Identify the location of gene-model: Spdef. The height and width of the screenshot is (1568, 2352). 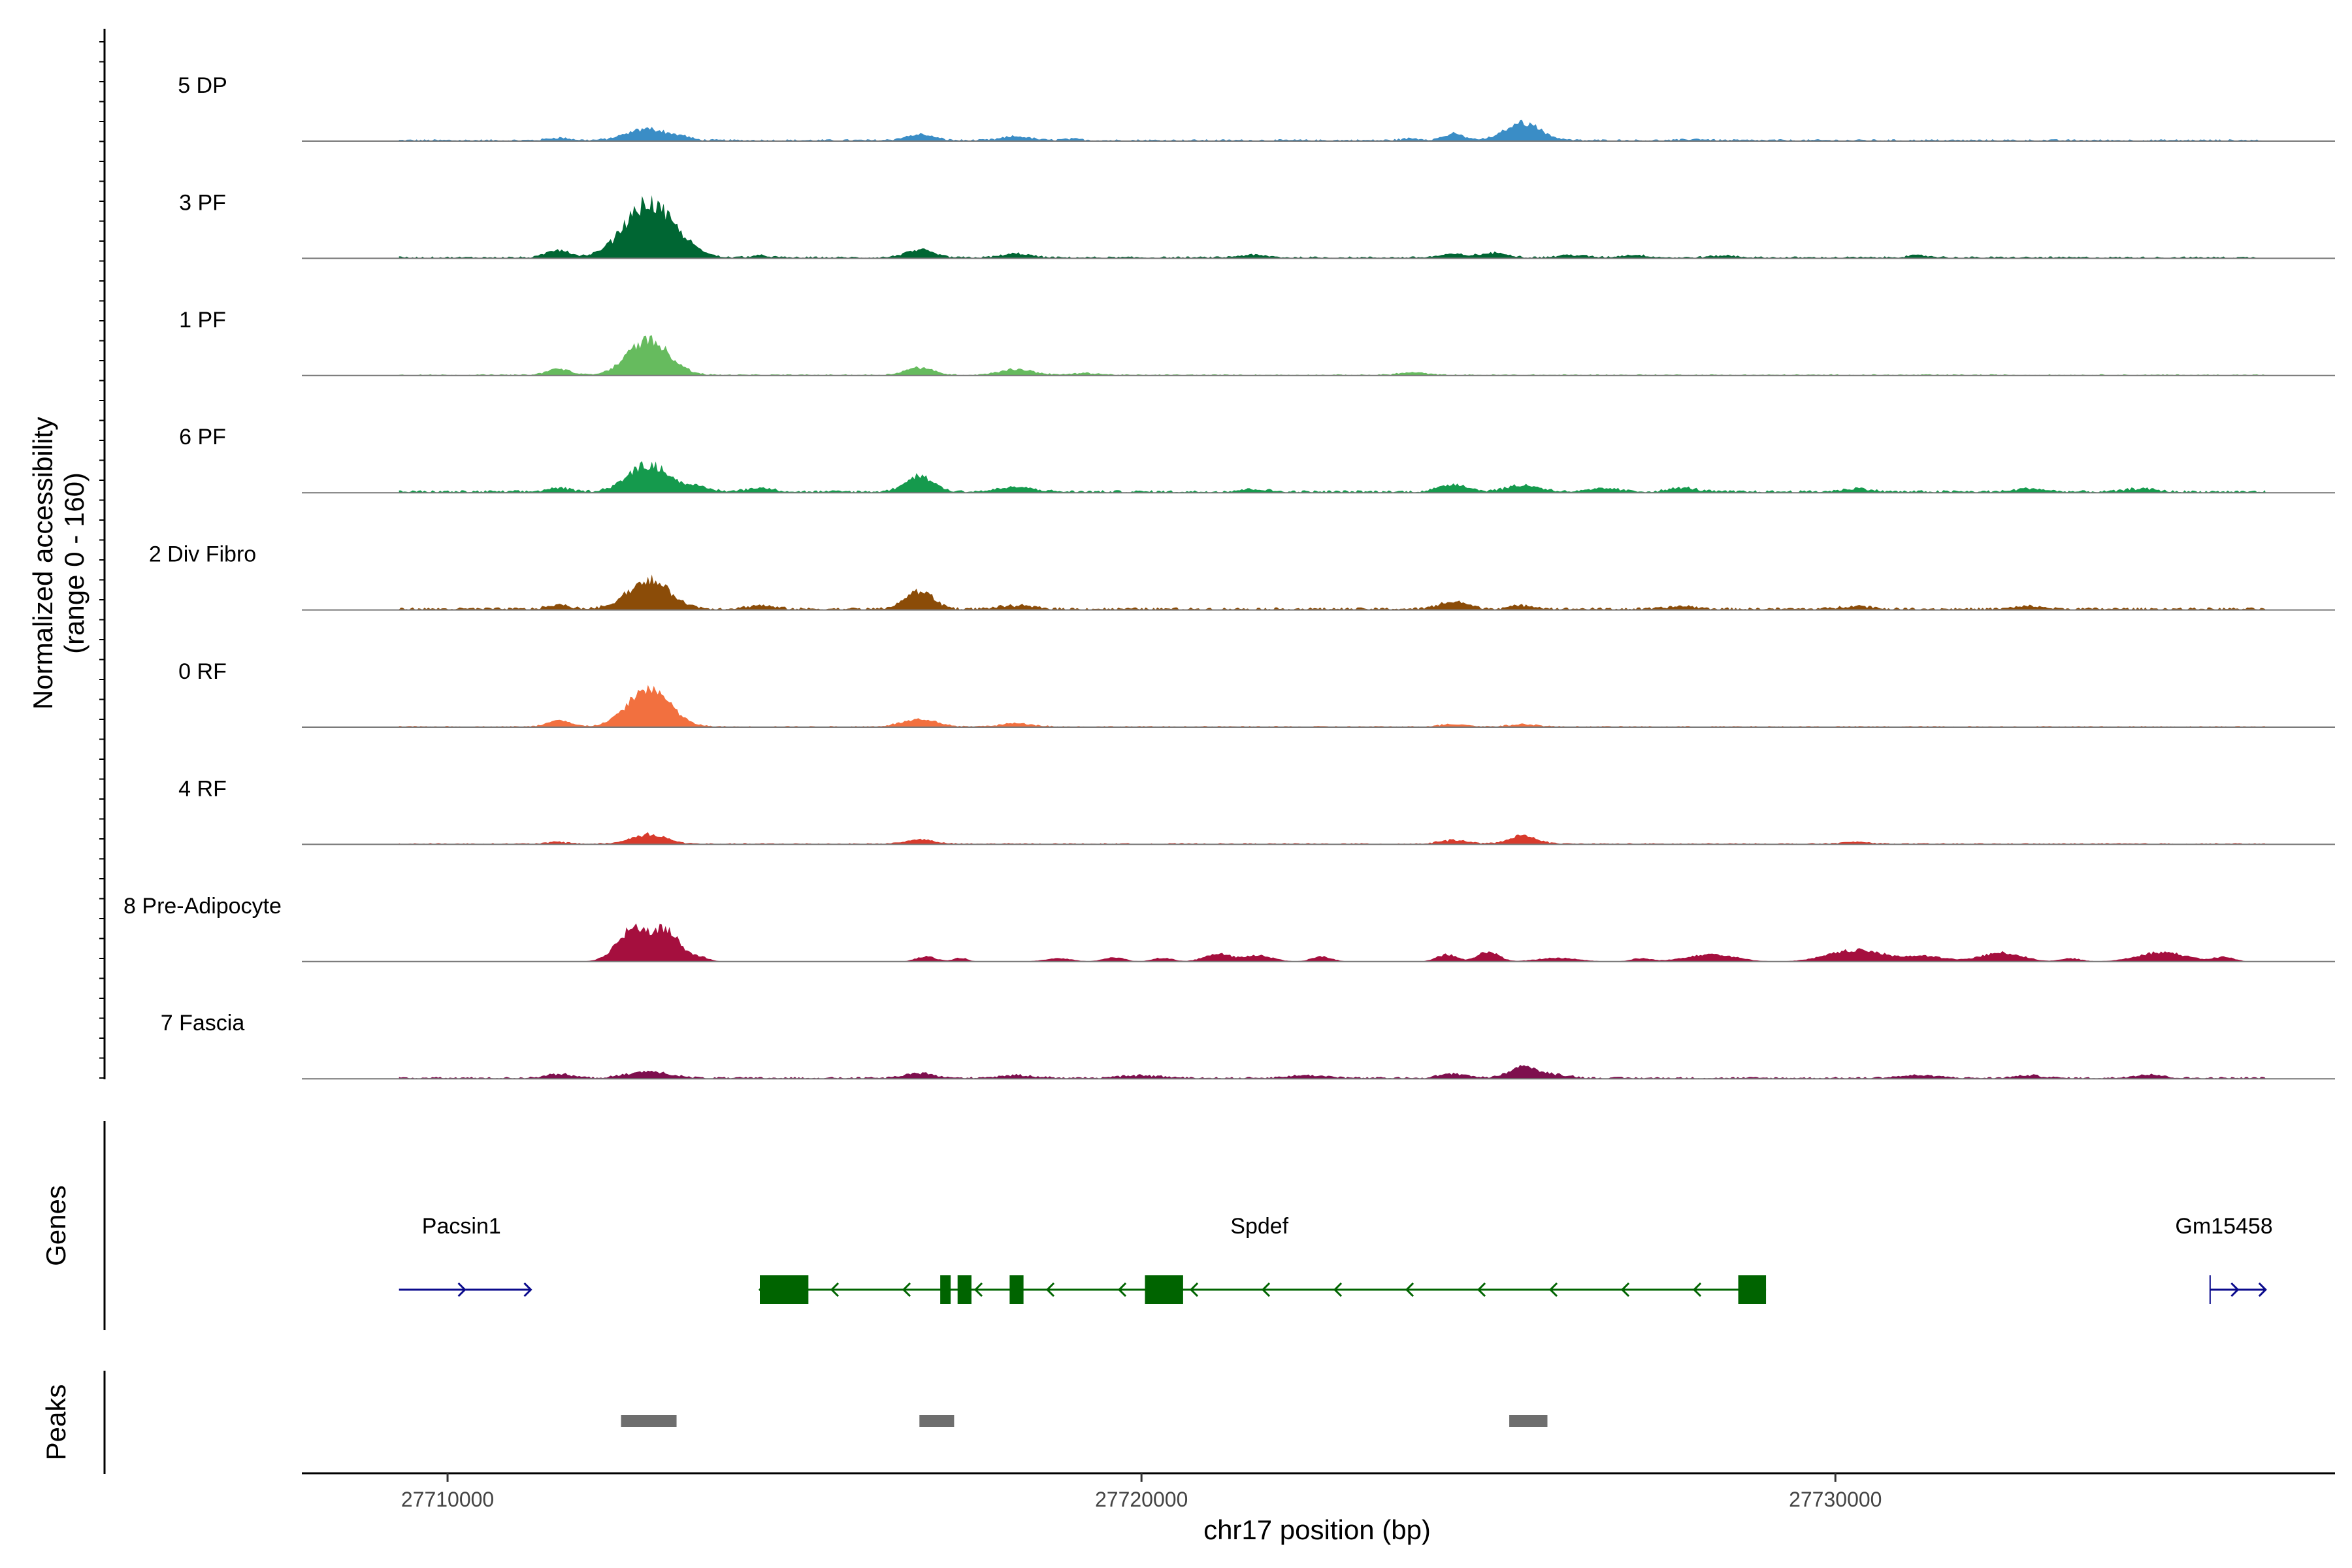
(1262, 1259).